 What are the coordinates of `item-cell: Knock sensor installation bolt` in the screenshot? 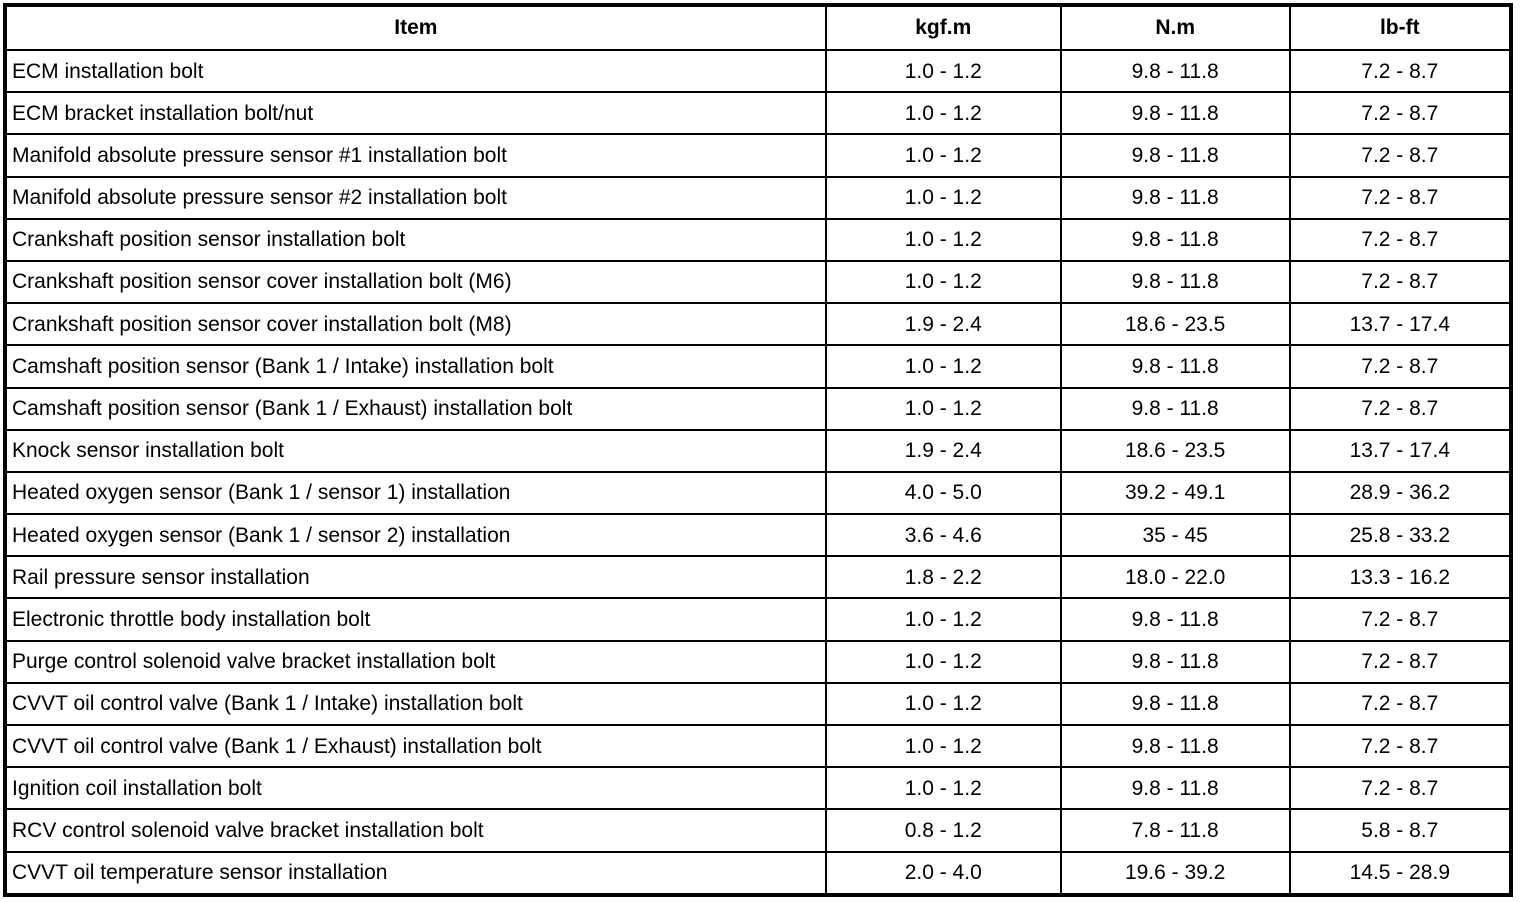 It's located at (415, 450).